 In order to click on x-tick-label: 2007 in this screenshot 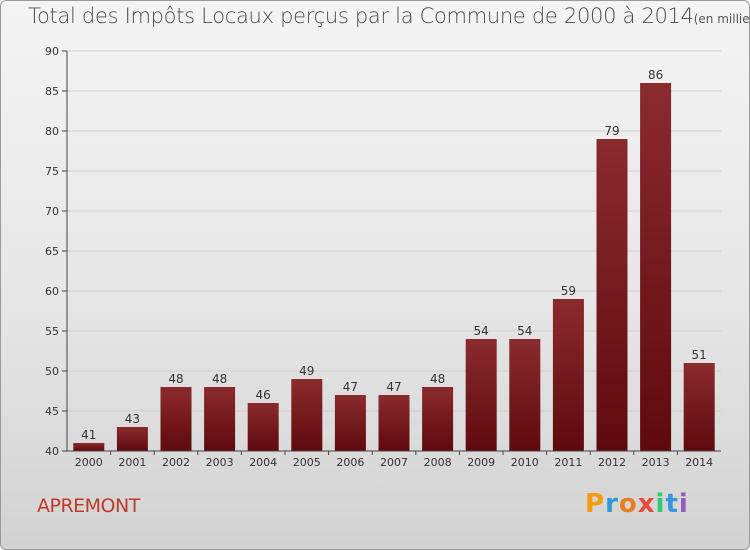, I will do `click(394, 462)`.